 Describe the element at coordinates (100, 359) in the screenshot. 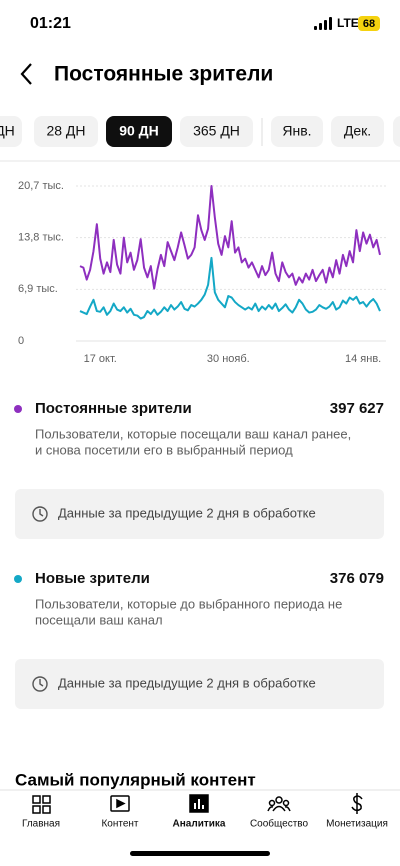

I see `x-tick-label: 17 окт.` at that location.